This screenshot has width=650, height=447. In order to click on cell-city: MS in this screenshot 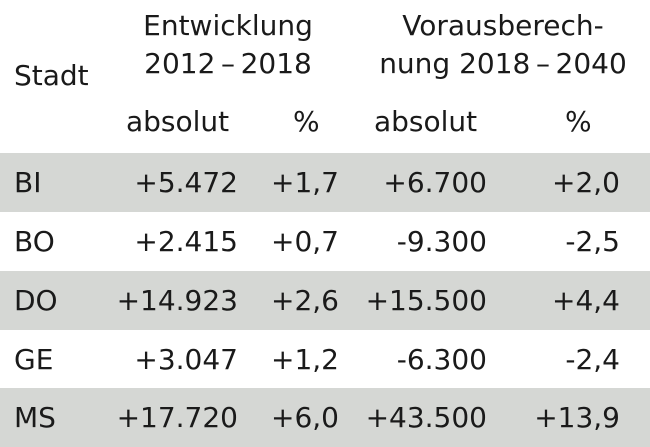, I will do `click(35, 417)`.